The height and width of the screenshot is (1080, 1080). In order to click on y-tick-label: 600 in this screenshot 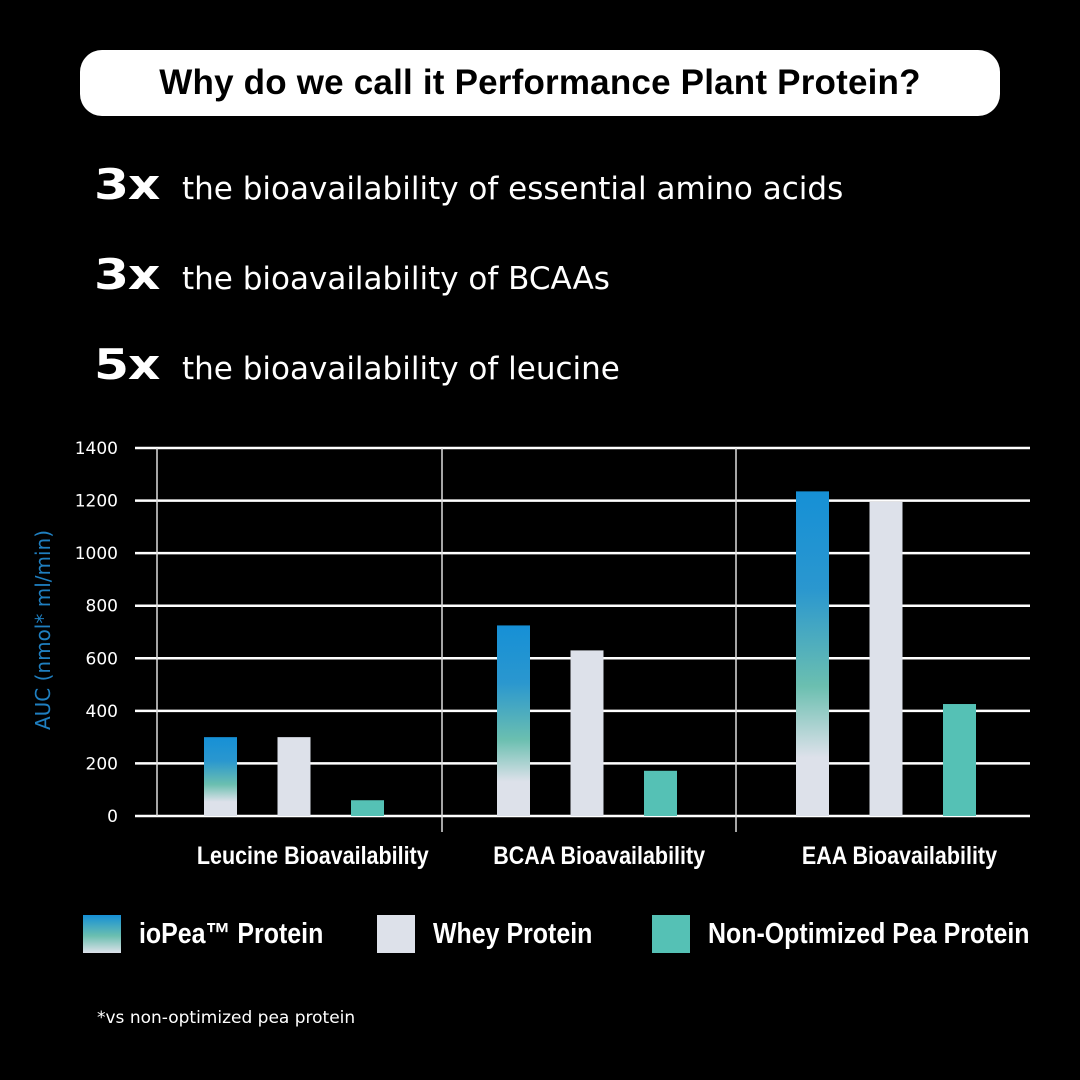, I will do `click(102, 659)`.